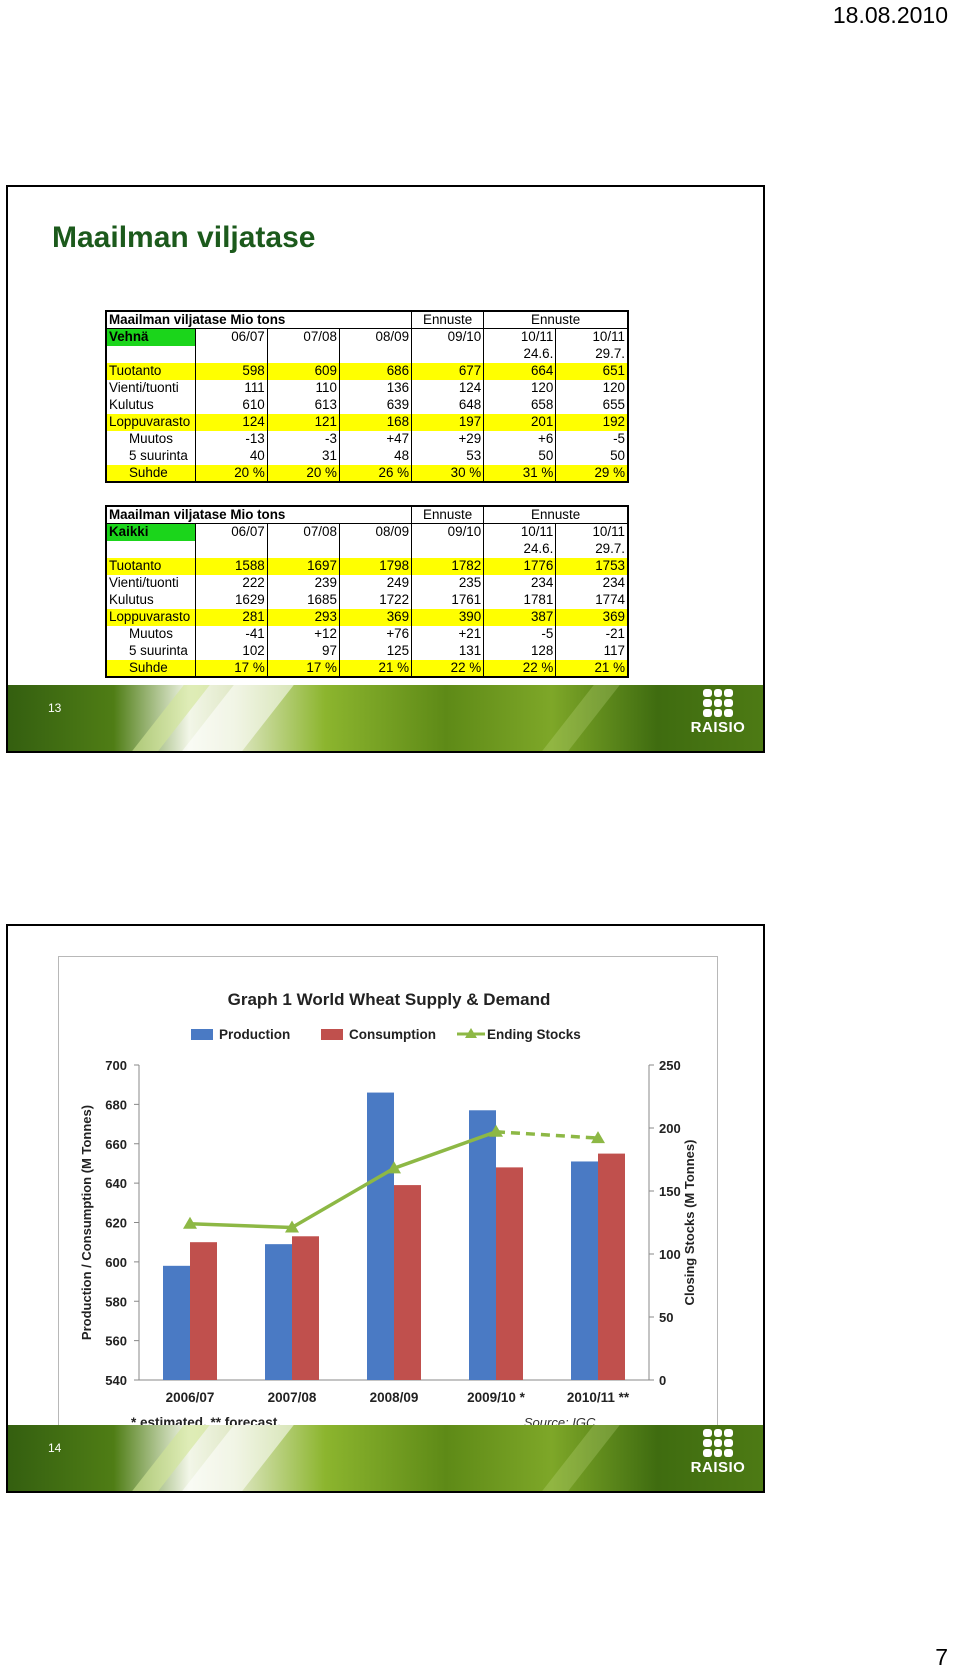  Describe the element at coordinates (190, 1397) in the screenshot. I see `x-tick-label: 2006/07` at that location.